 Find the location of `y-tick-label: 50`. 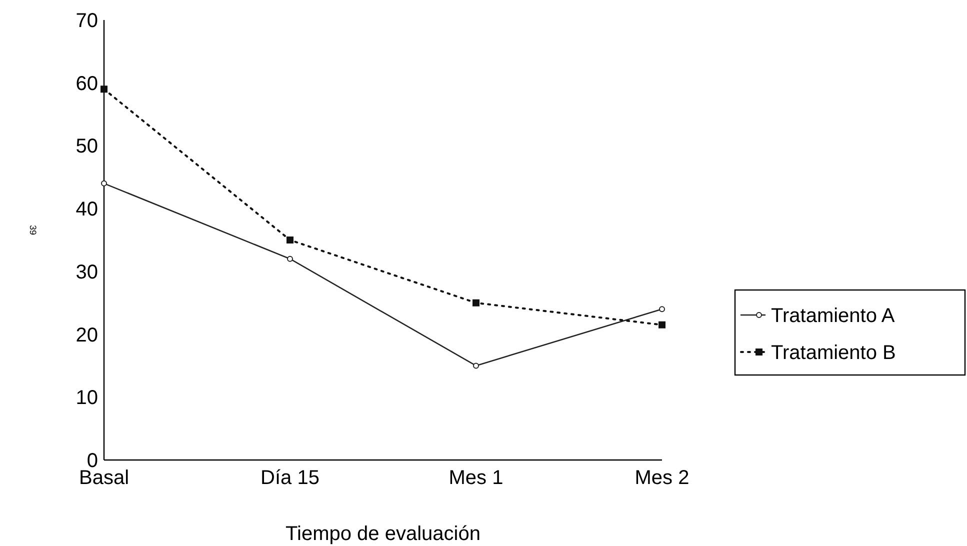

y-tick-label: 50 is located at coordinates (87, 147).